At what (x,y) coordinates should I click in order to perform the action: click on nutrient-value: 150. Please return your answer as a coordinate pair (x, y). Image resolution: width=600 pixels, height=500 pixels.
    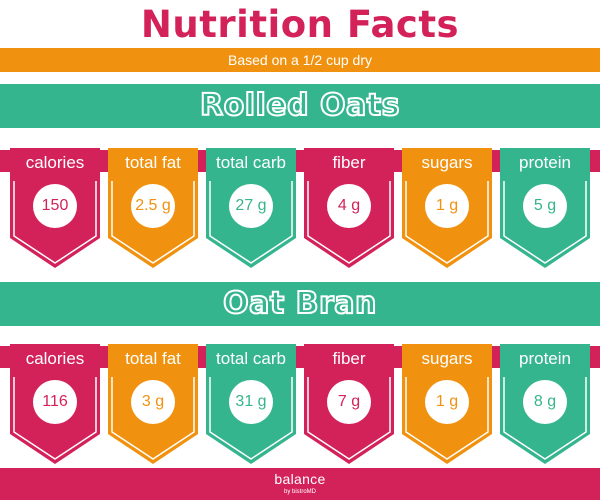
    Looking at the image, I should click on (55, 205).